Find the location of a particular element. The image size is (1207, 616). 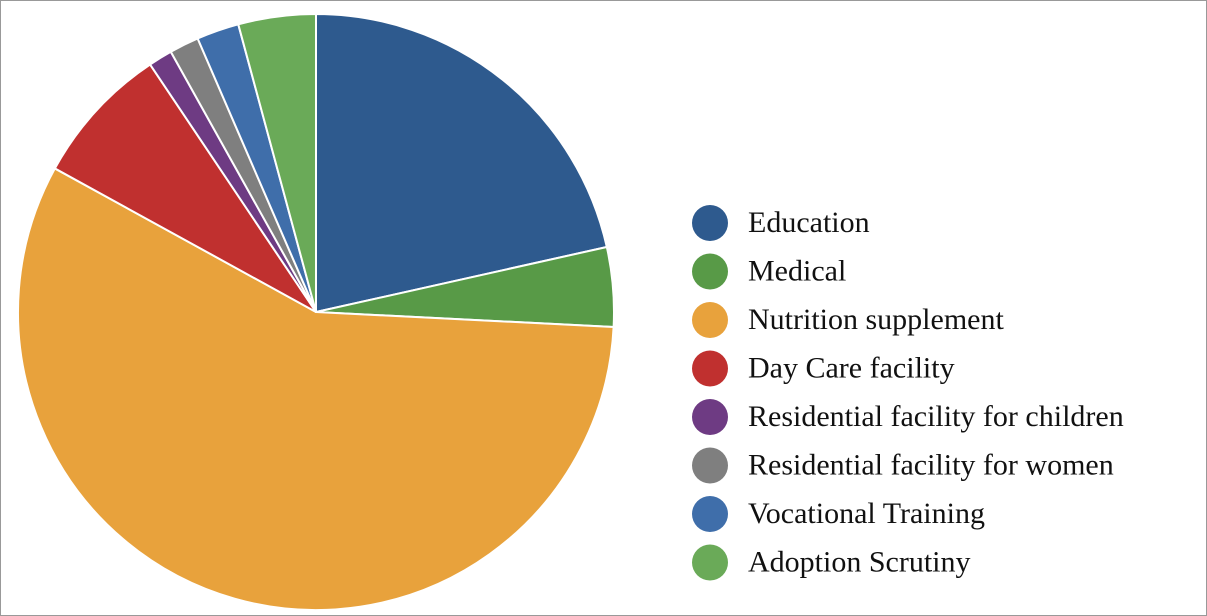

legend-label: Medical is located at coordinates (797, 270).